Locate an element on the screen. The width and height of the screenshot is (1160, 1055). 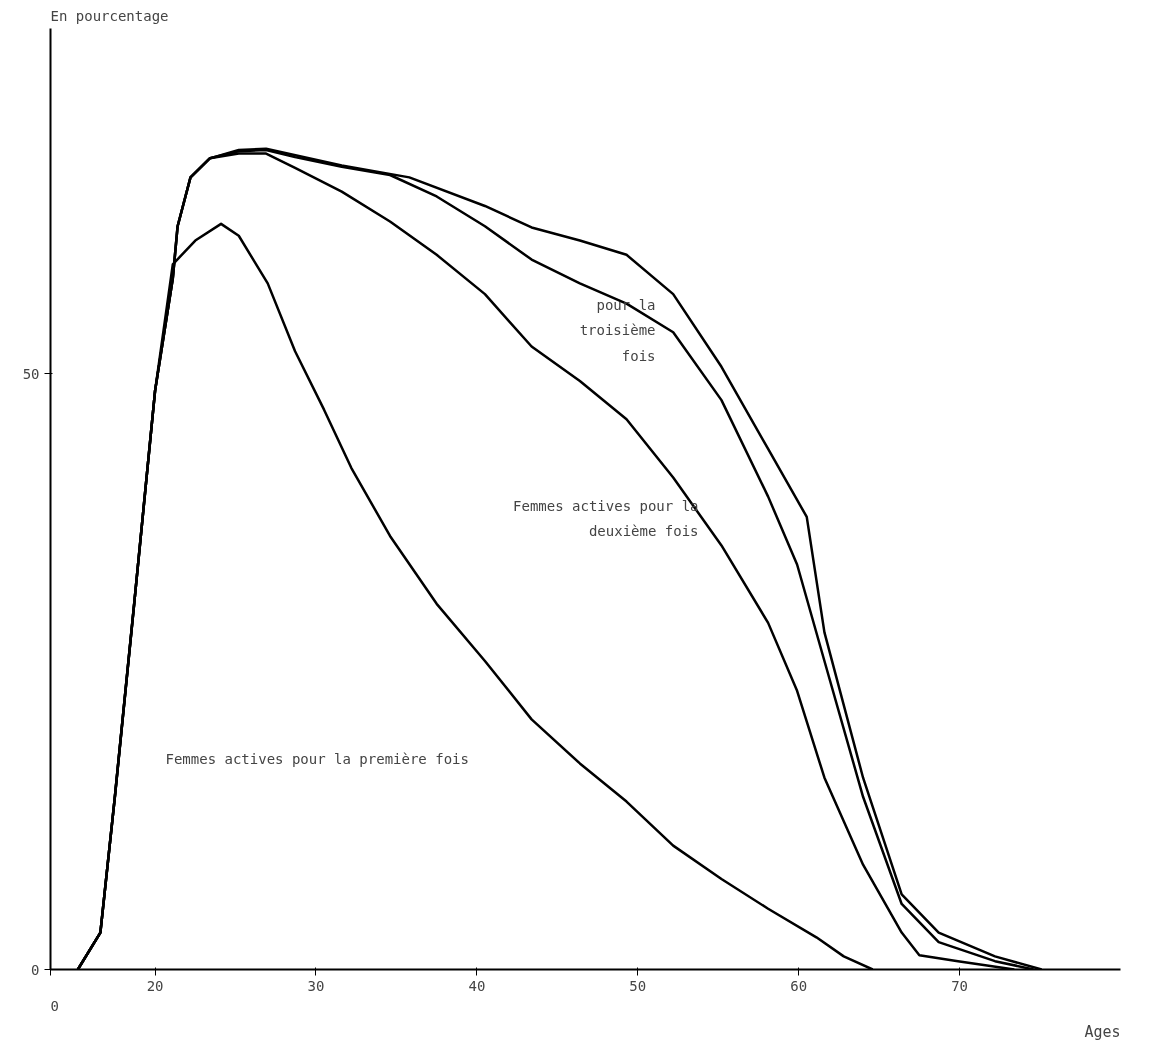
y-axis-title: En pourcentage is located at coordinates (109, 15).